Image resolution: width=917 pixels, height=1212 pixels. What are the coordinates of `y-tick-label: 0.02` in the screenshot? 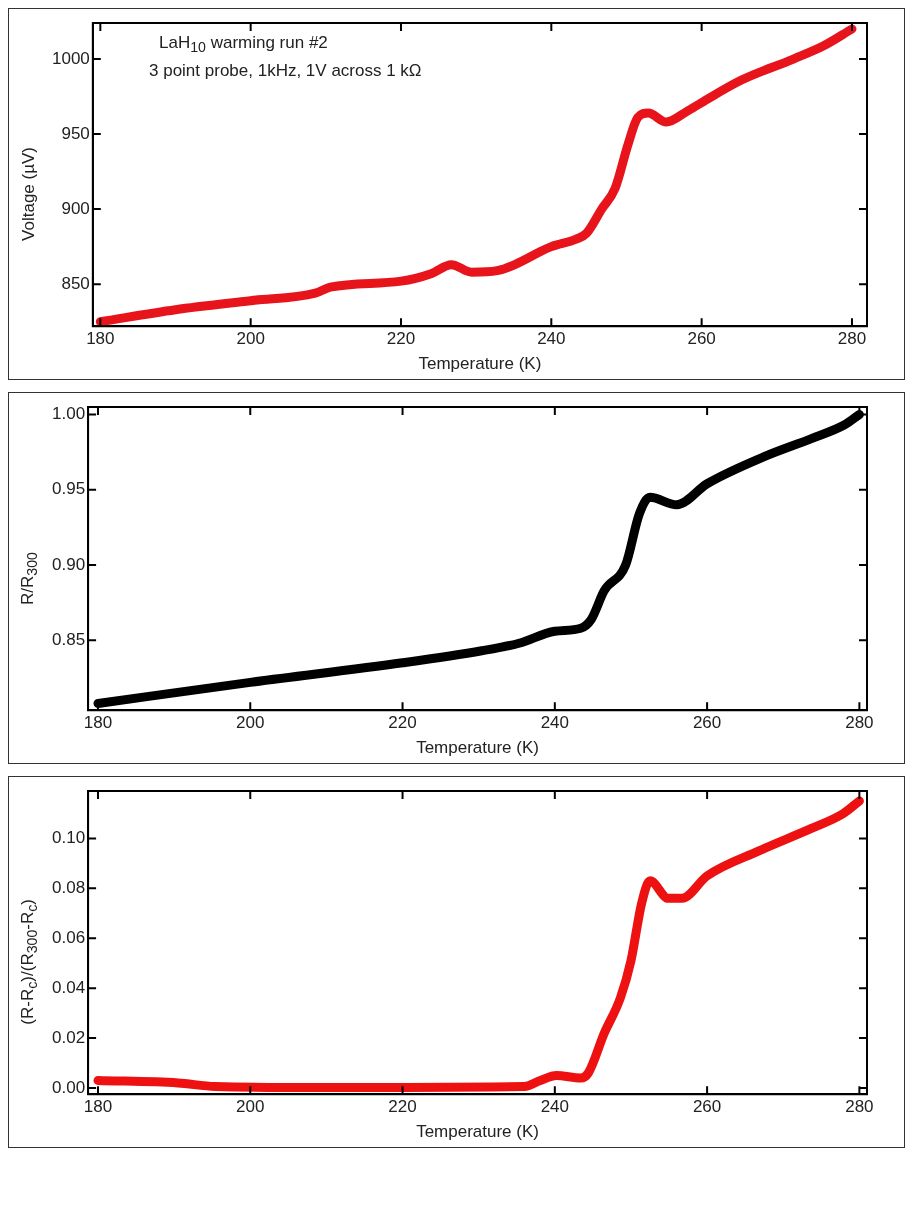 It's located at (68, 1037).